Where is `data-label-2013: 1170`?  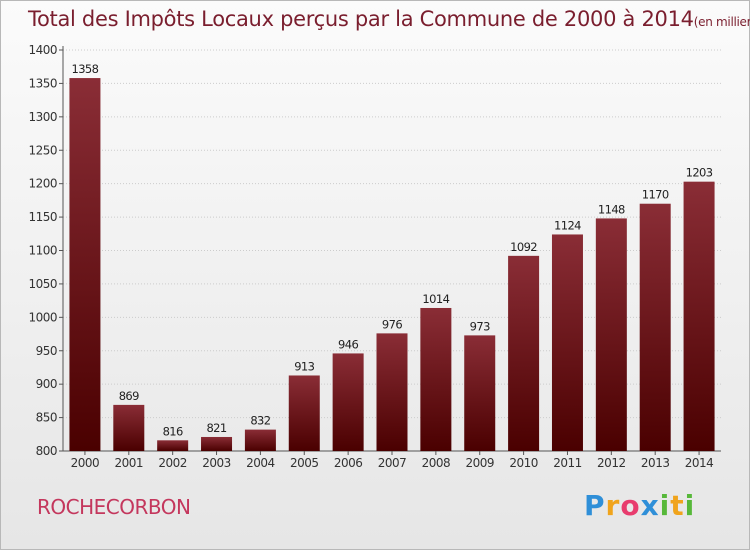
data-label-2013: 1170 is located at coordinates (655, 195).